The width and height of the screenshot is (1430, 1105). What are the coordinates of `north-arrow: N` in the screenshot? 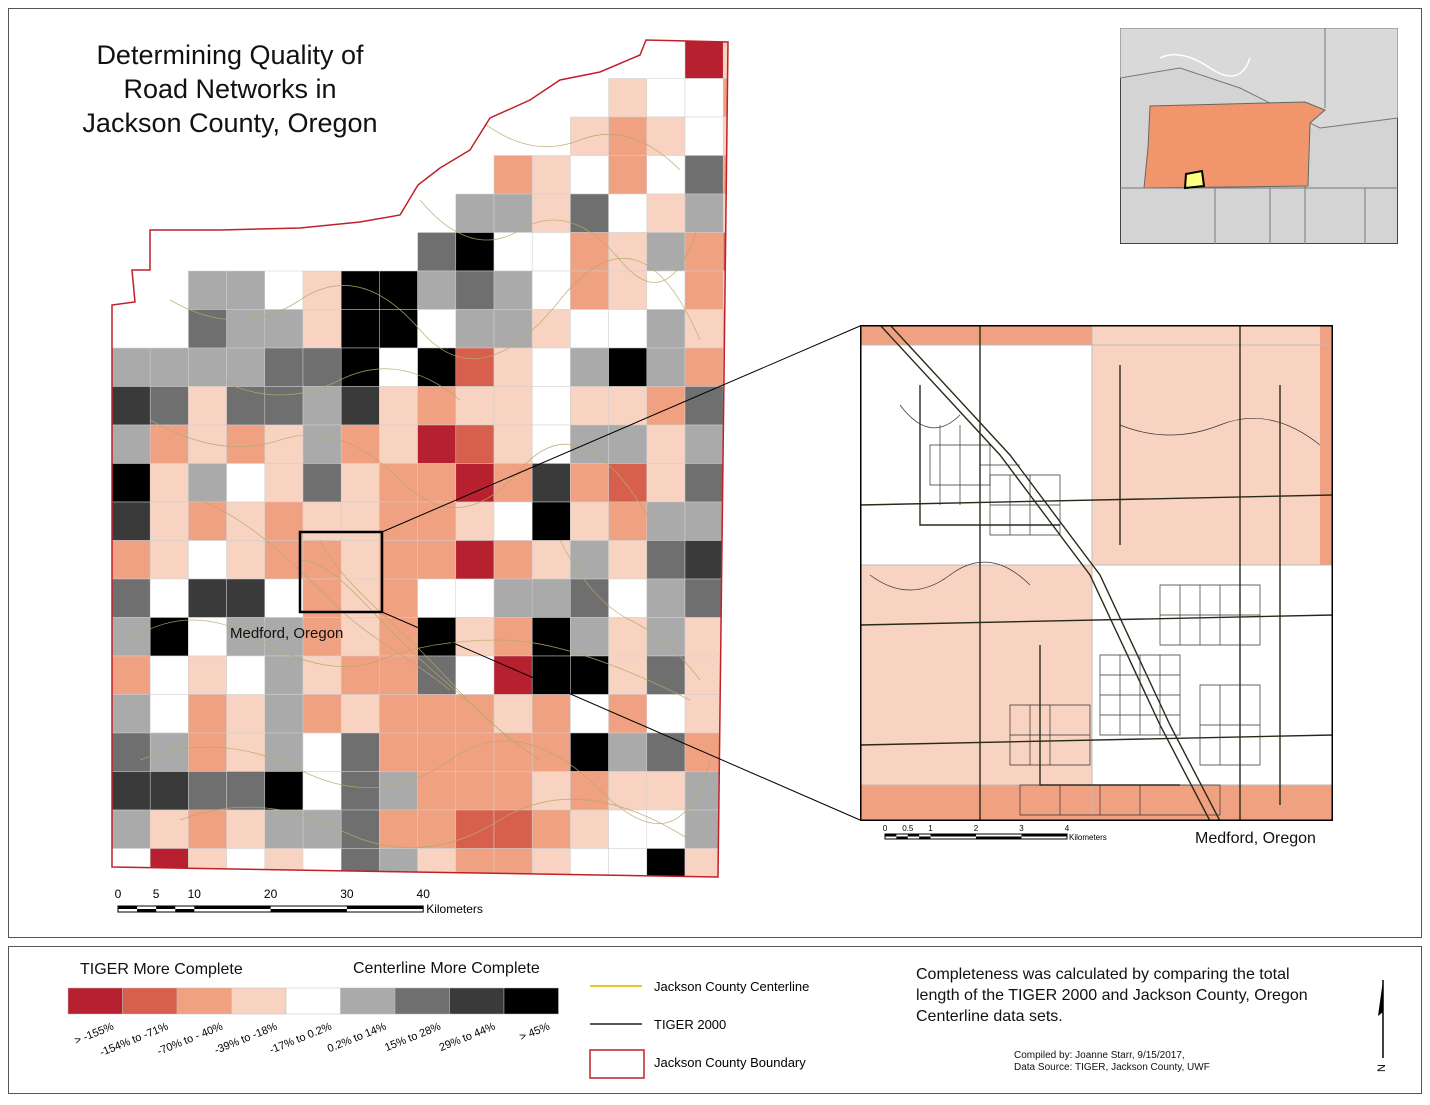 It's located at (1382, 1026).